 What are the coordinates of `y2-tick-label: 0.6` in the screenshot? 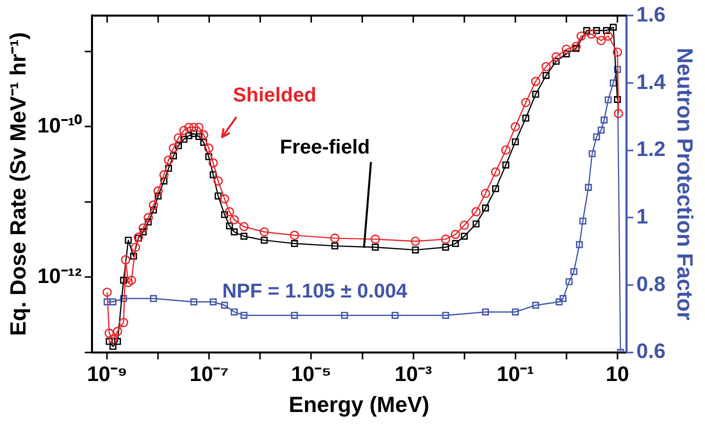 It's located at (651, 352).